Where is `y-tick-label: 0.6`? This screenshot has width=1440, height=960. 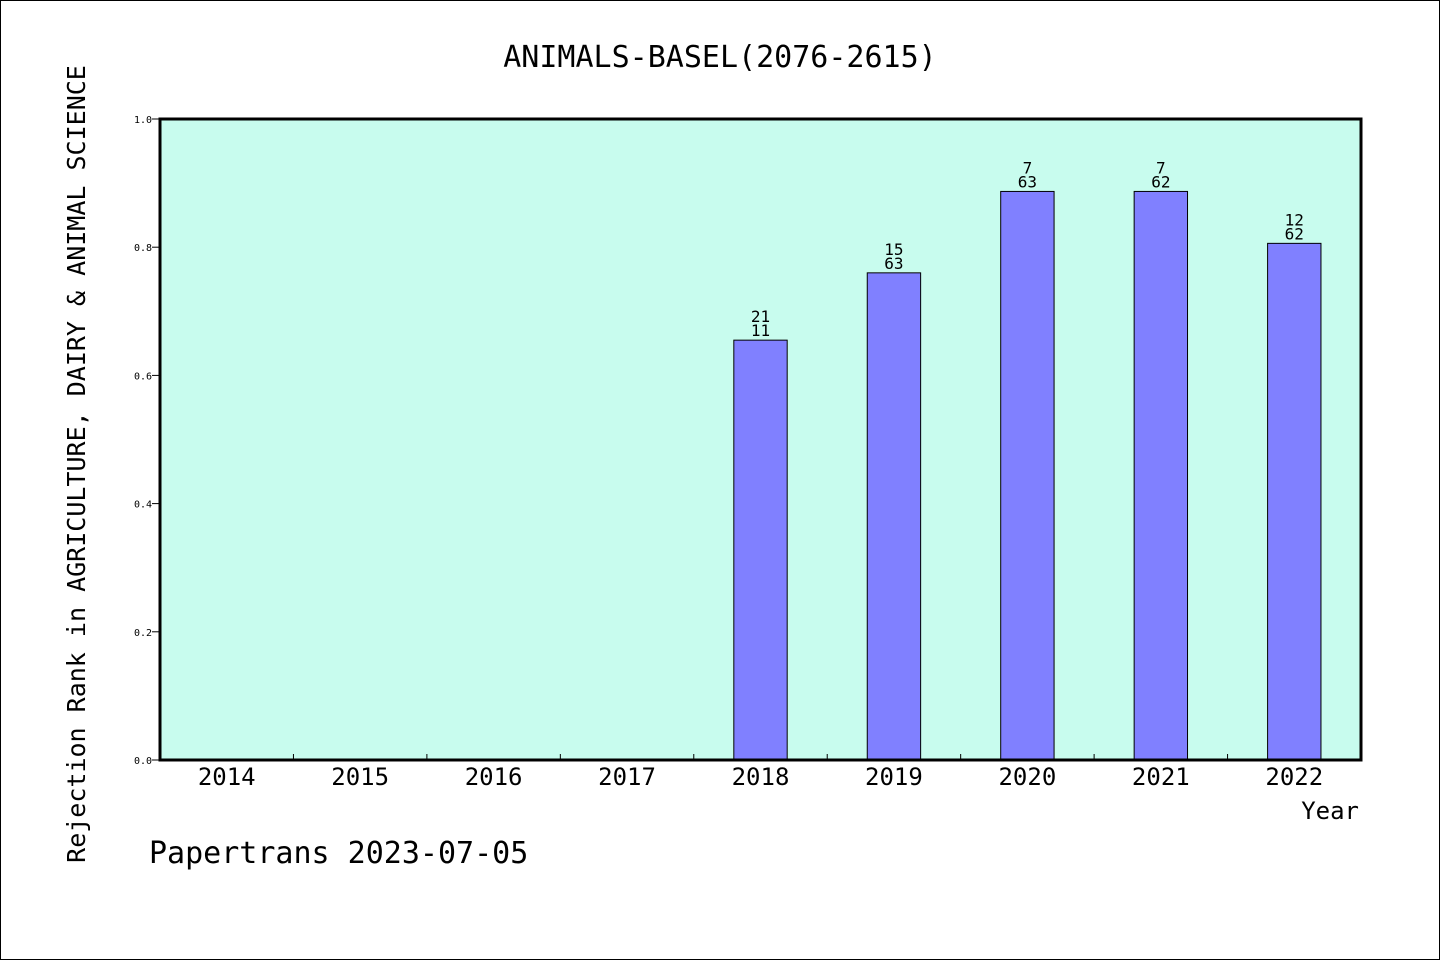
y-tick-label: 0.6 is located at coordinates (143, 376).